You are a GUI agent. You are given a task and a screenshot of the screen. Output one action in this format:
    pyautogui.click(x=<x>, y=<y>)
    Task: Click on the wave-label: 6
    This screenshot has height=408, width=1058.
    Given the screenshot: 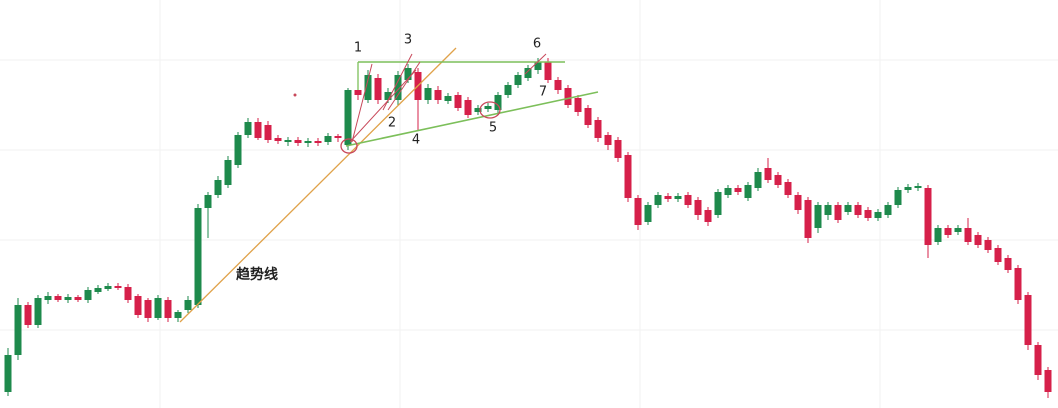 What is the action you would take?
    pyautogui.click(x=537, y=44)
    